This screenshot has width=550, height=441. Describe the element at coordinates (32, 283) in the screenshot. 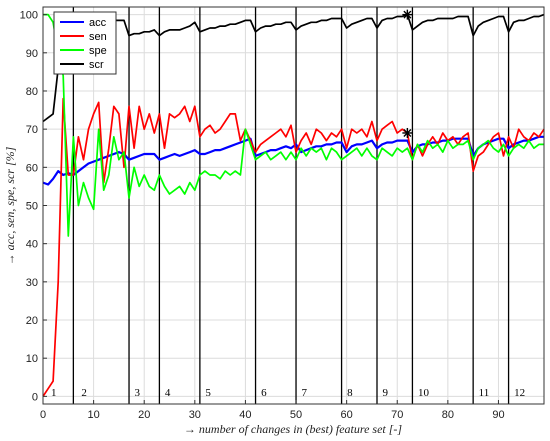

I see `y-tick-label: 30` at that location.